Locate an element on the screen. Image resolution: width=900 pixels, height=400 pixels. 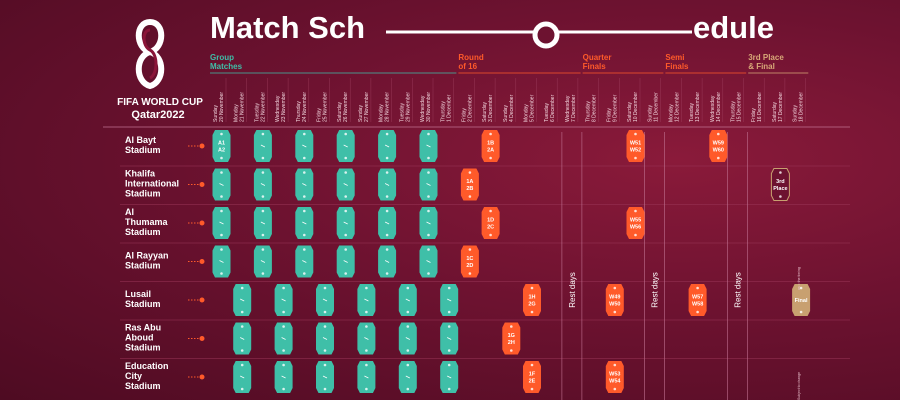
date-day: Friday is located at coordinates (320, 115).